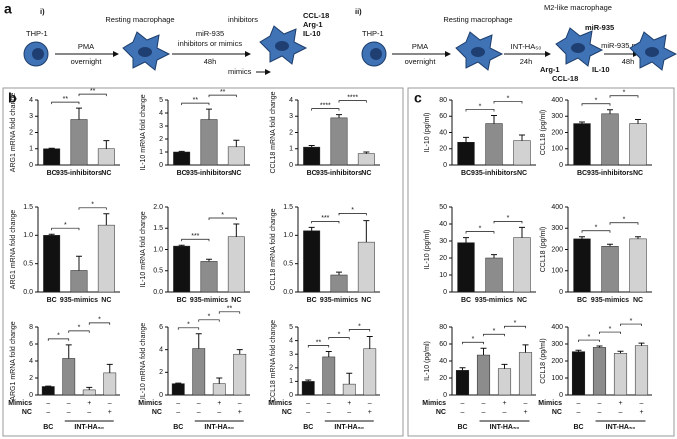 This screenshot has height=439, width=677. What do you see at coordinates (418, 98) in the screenshot?
I see `panel-label: c` at bounding box center [418, 98].